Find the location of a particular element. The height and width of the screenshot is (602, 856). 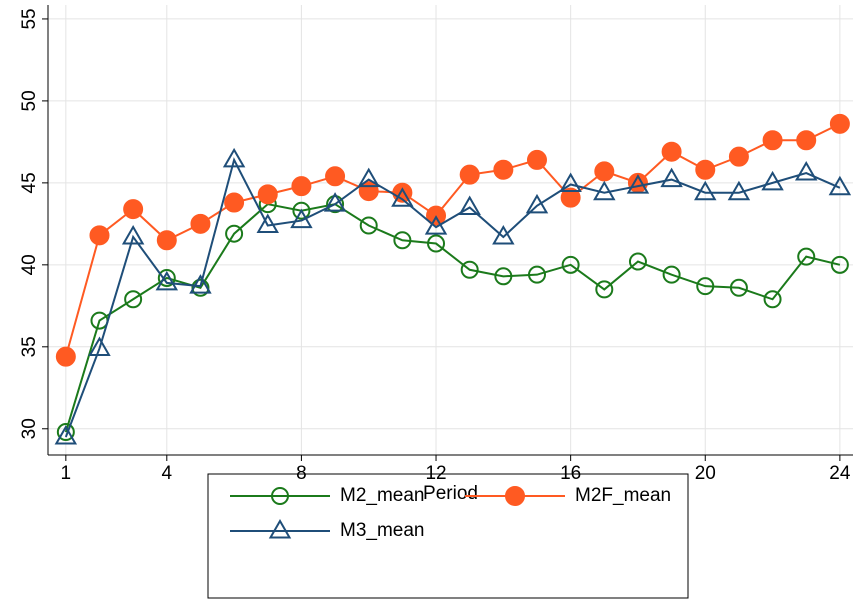

y-tick-label: 55 is located at coordinates (29, 18).